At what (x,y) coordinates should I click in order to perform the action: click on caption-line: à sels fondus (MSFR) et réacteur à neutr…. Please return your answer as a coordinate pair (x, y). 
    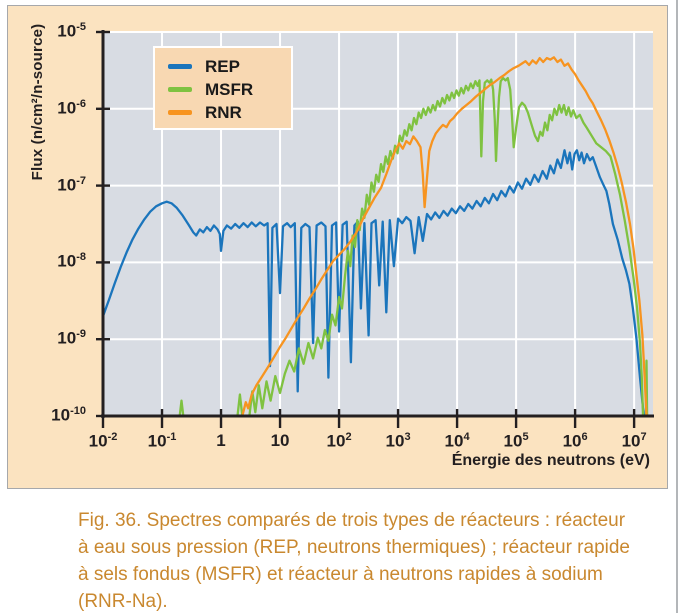
    Looking at the image, I should click on (340, 574).